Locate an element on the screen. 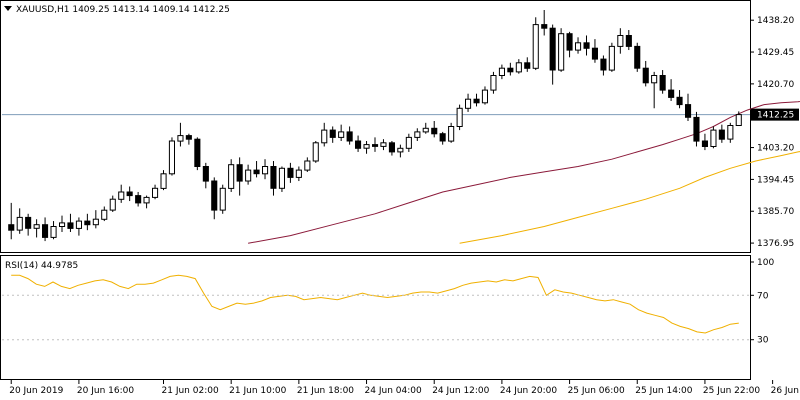 This screenshot has width=800, height=400. time-tick-label: 25 Jun 22:00 is located at coordinates (731, 391).